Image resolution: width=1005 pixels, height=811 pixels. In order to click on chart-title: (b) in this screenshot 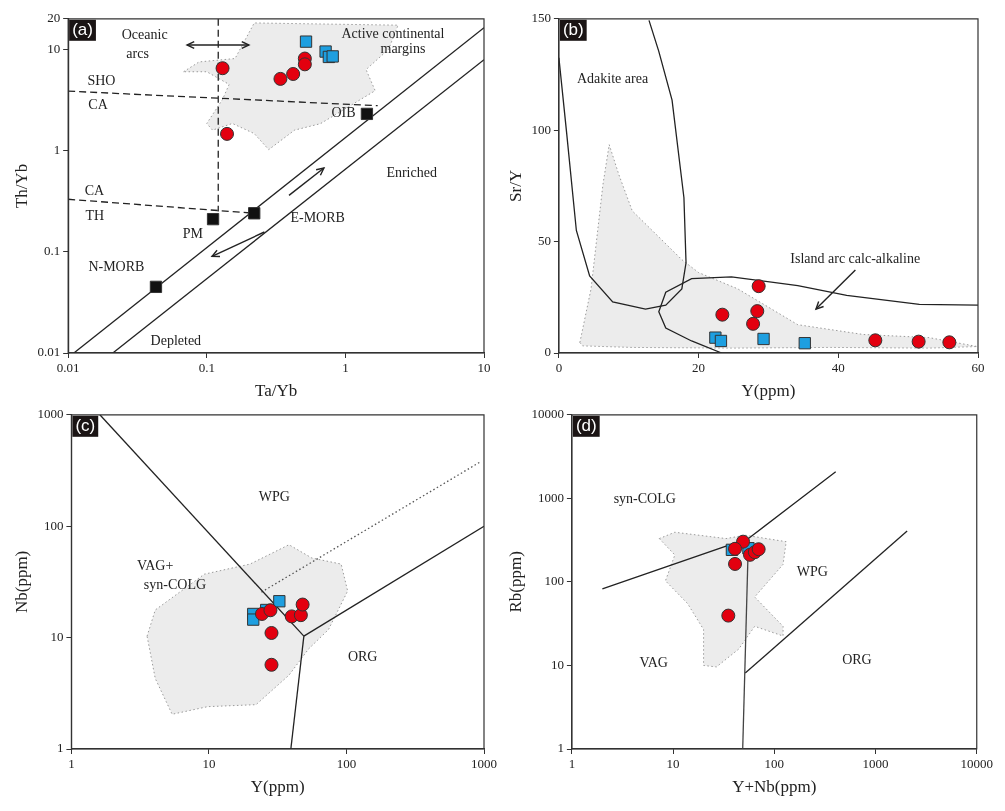, I will do `click(573, 30)`.